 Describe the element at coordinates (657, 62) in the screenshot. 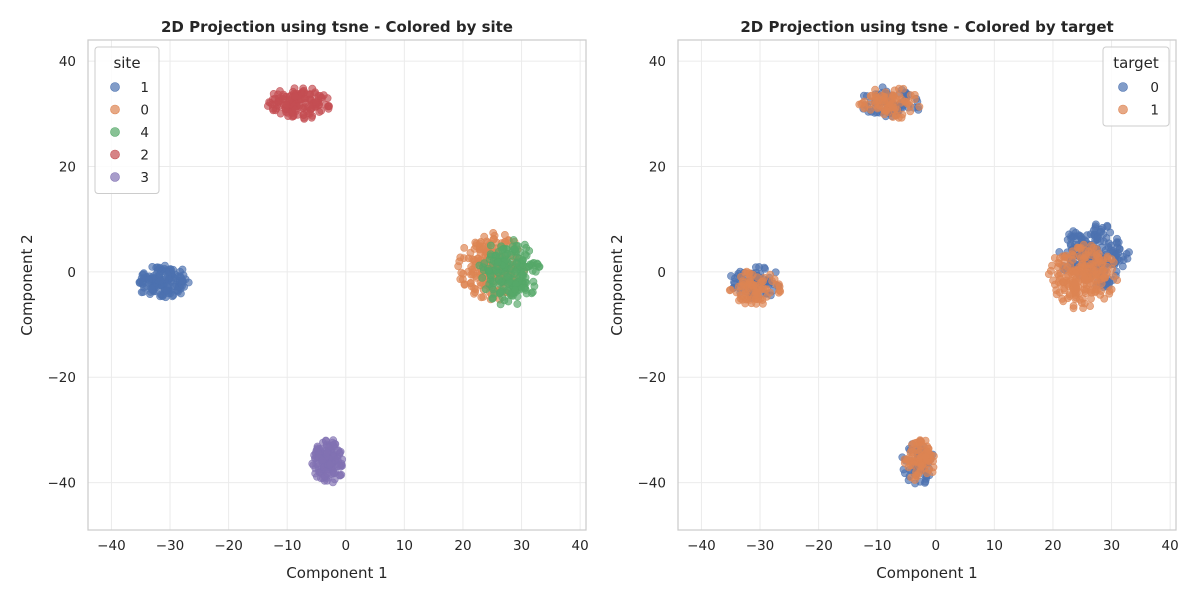

I see `y-tick-label: 40` at that location.